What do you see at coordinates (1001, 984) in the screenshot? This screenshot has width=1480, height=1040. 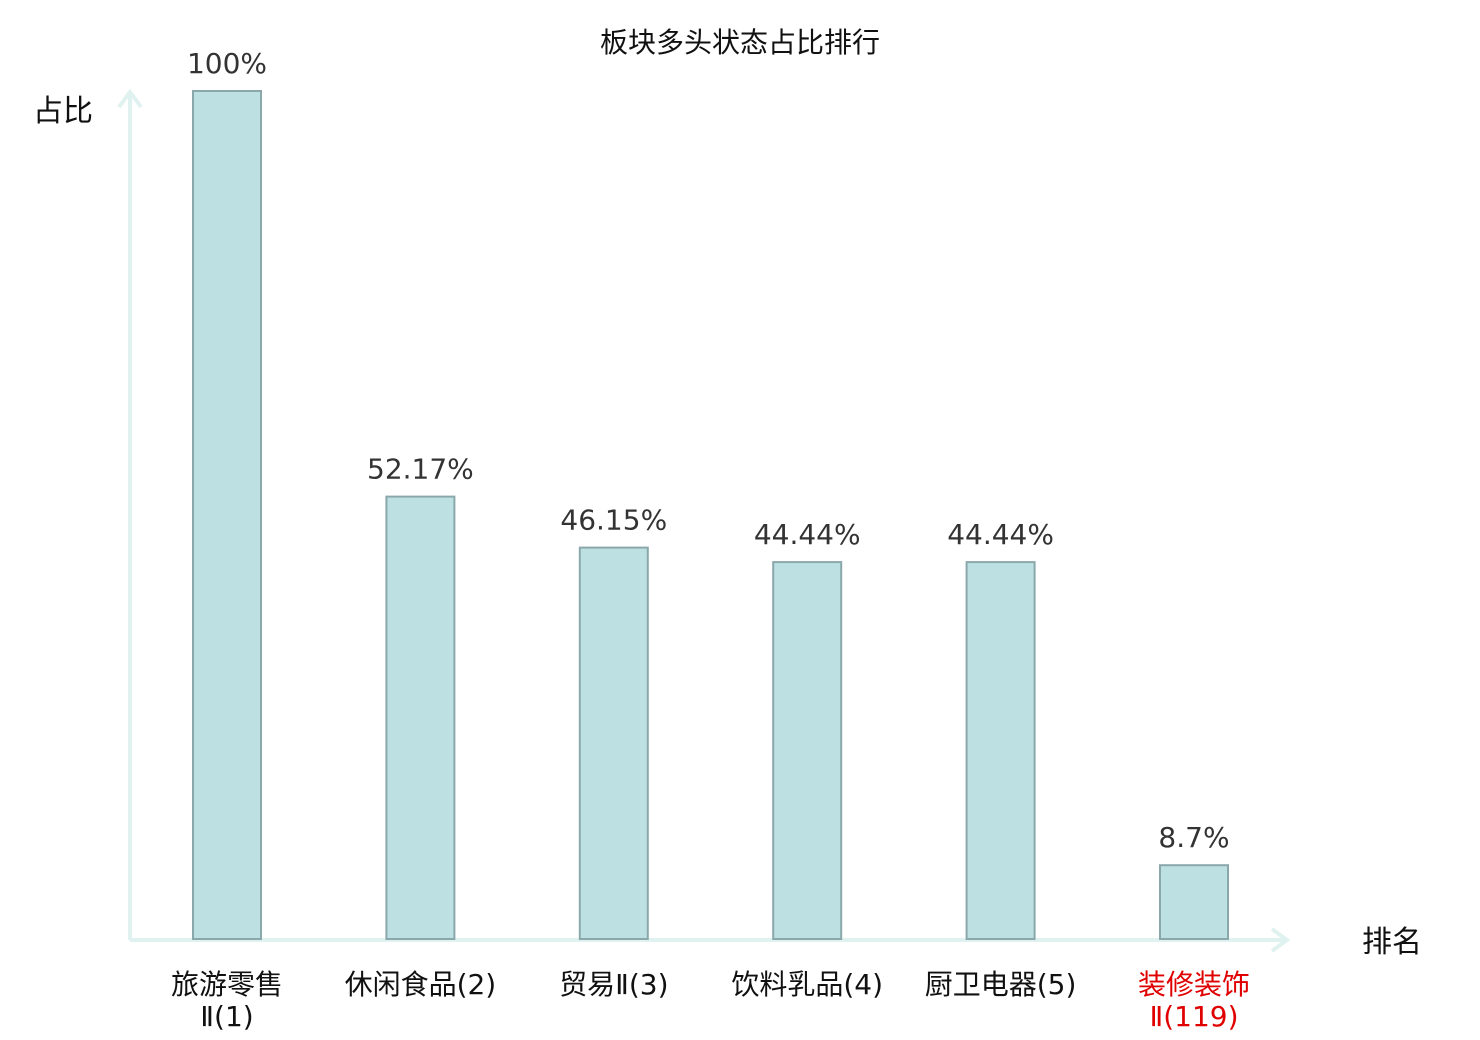 I see `category-label-5: 厨卫电器(5)` at bounding box center [1001, 984].